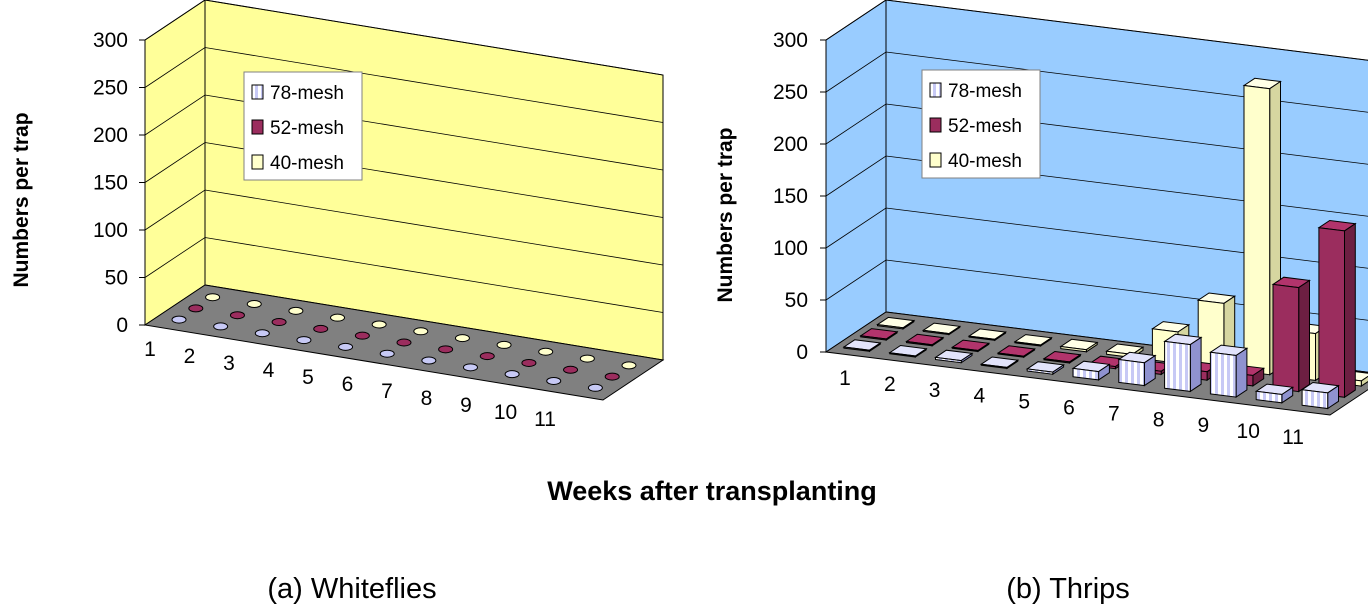 The width and height of the screenshot is (1368, 612). Describe the element at coordinates (110, 40) in the screenshot. I see `y-tick-label: 300` at that location.